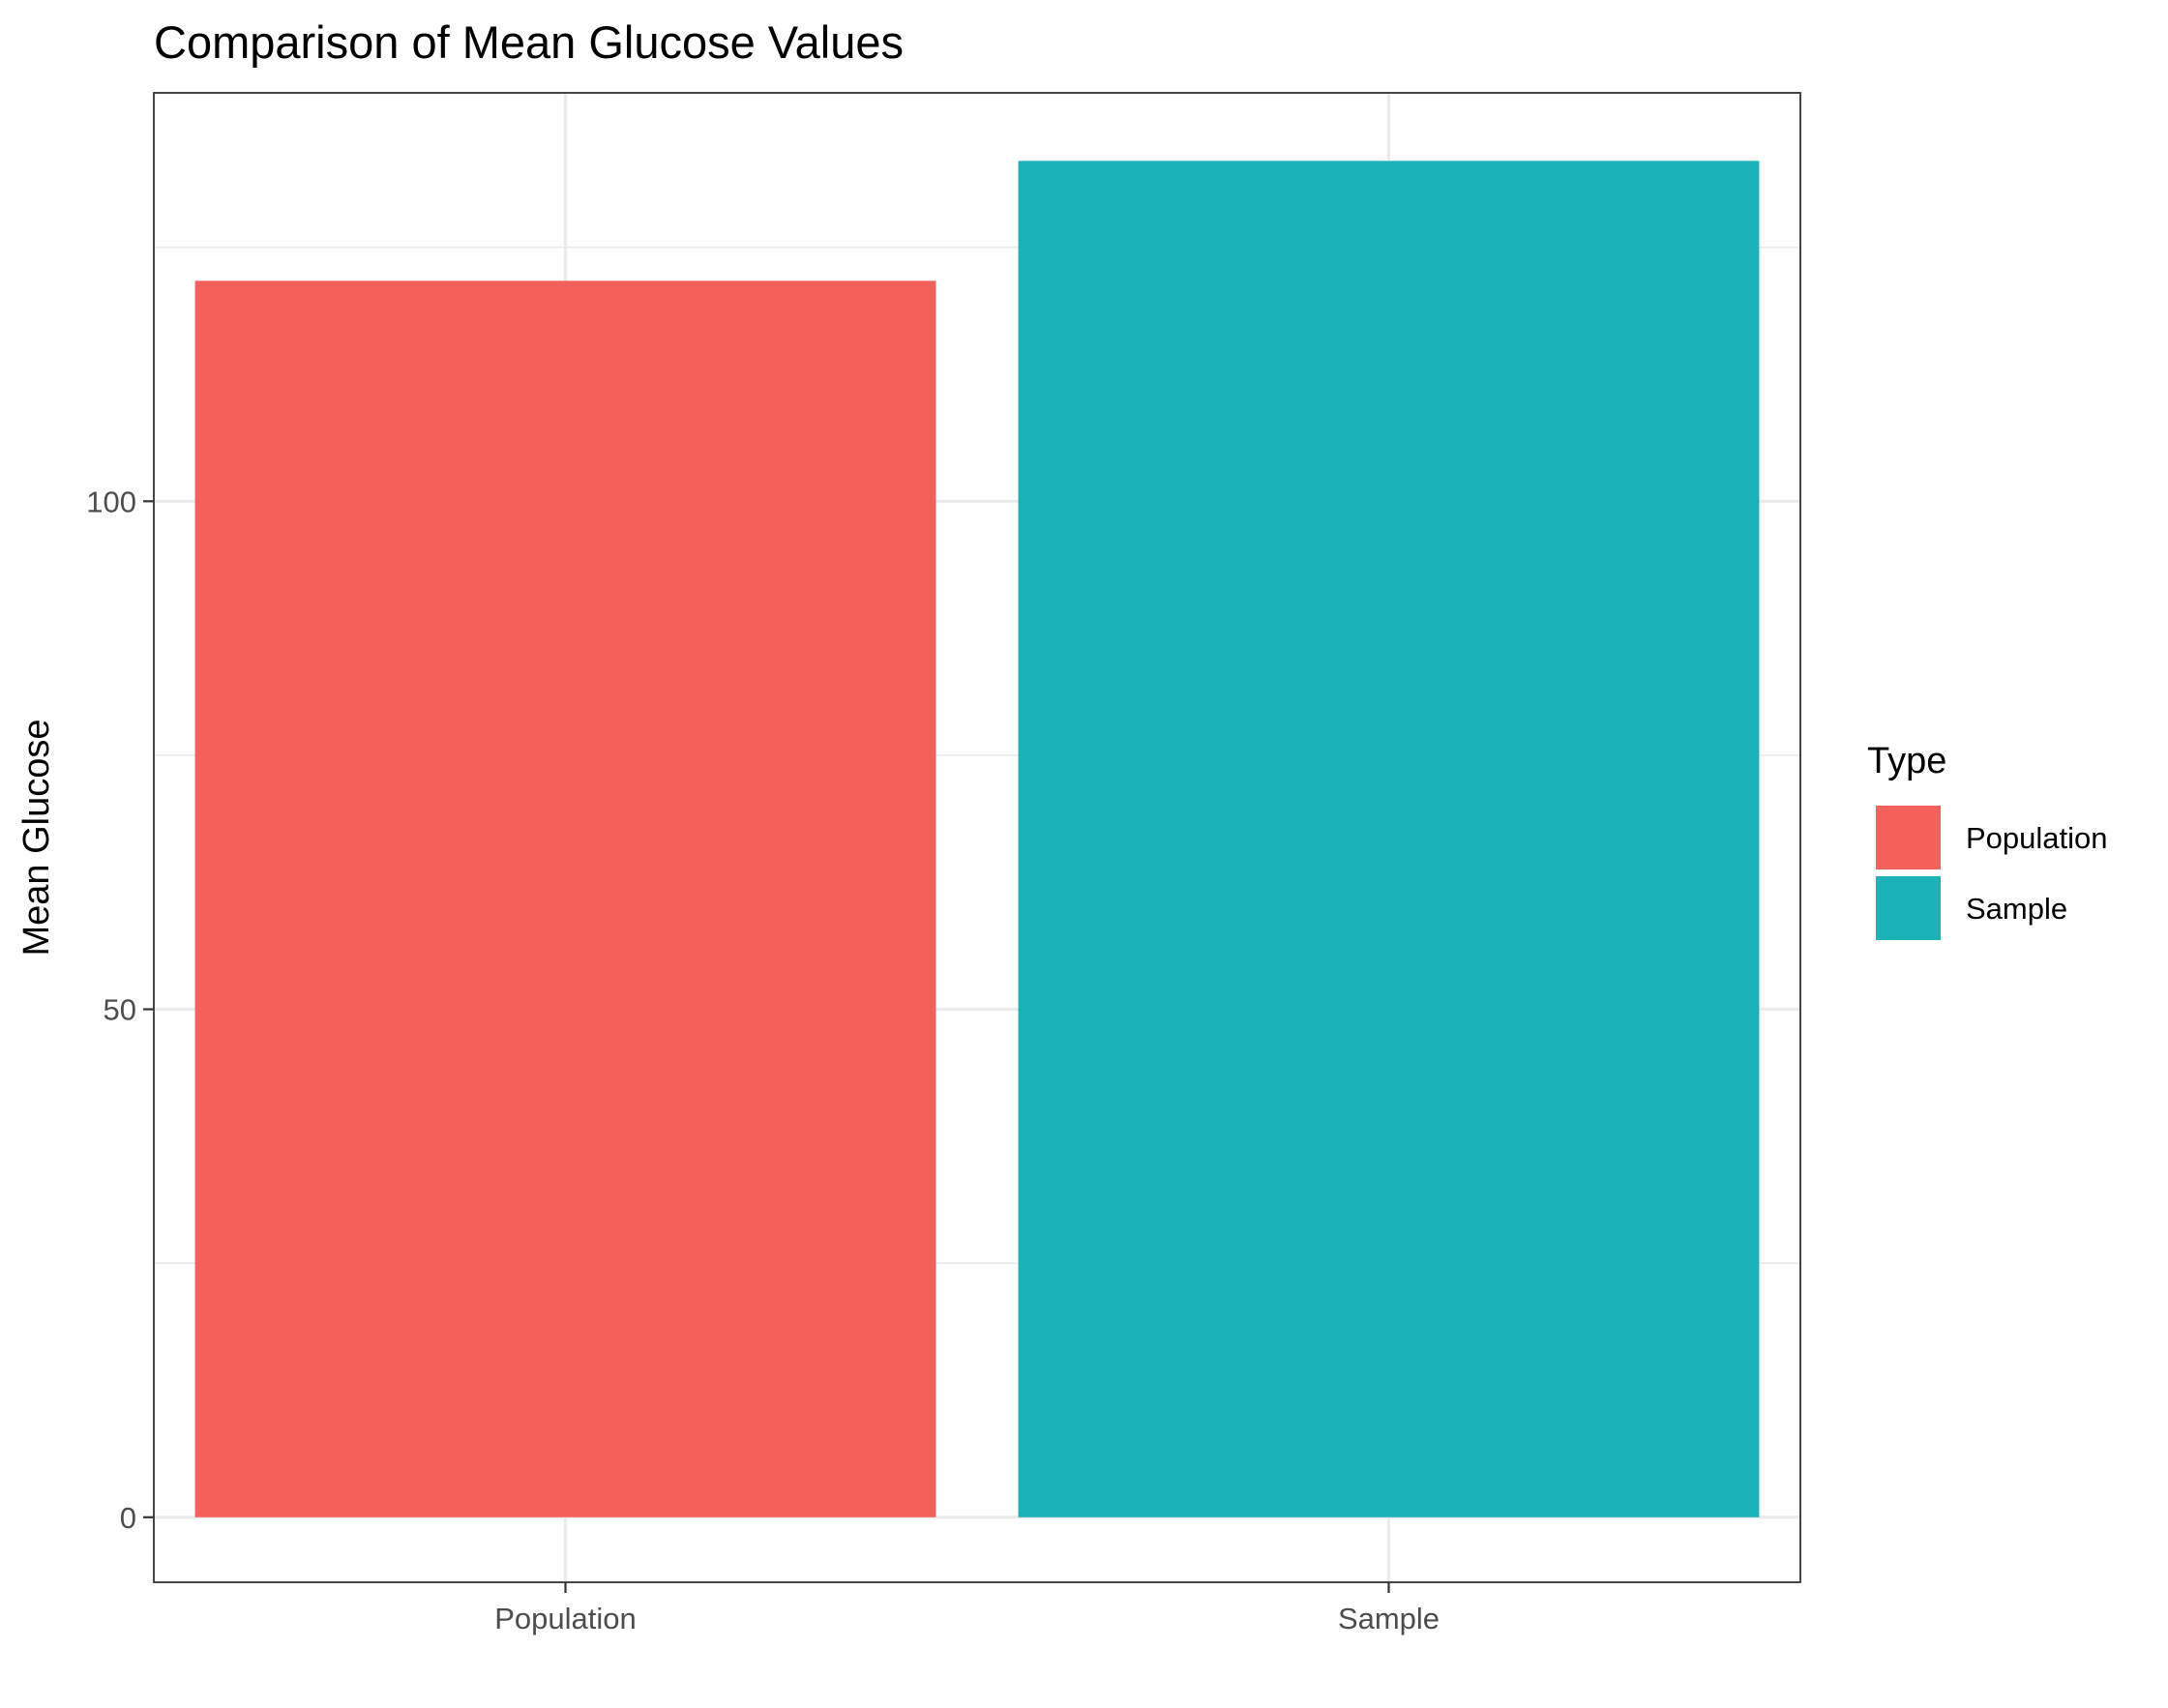 The image size is (2168, 1708). Describe the element at coordinates (2037, 838) in the screenshot. I see `legend-label: Population` at that location.